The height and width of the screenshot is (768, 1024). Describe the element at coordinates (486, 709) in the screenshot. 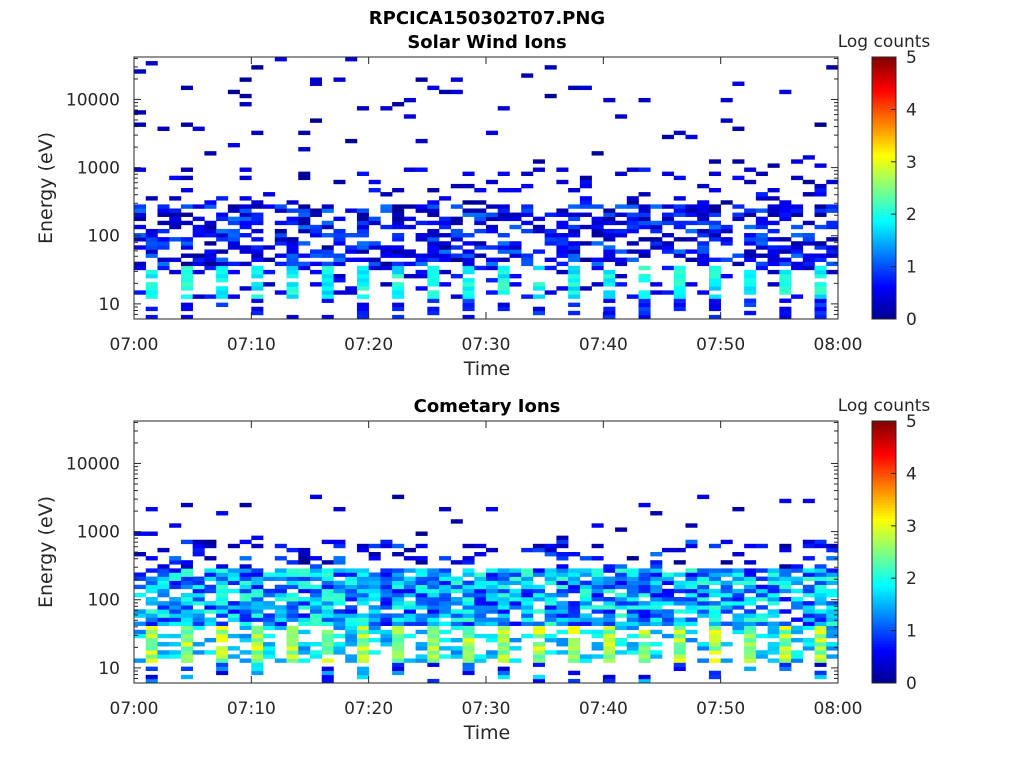

I see `x-tick-label: 07:30` at that location.